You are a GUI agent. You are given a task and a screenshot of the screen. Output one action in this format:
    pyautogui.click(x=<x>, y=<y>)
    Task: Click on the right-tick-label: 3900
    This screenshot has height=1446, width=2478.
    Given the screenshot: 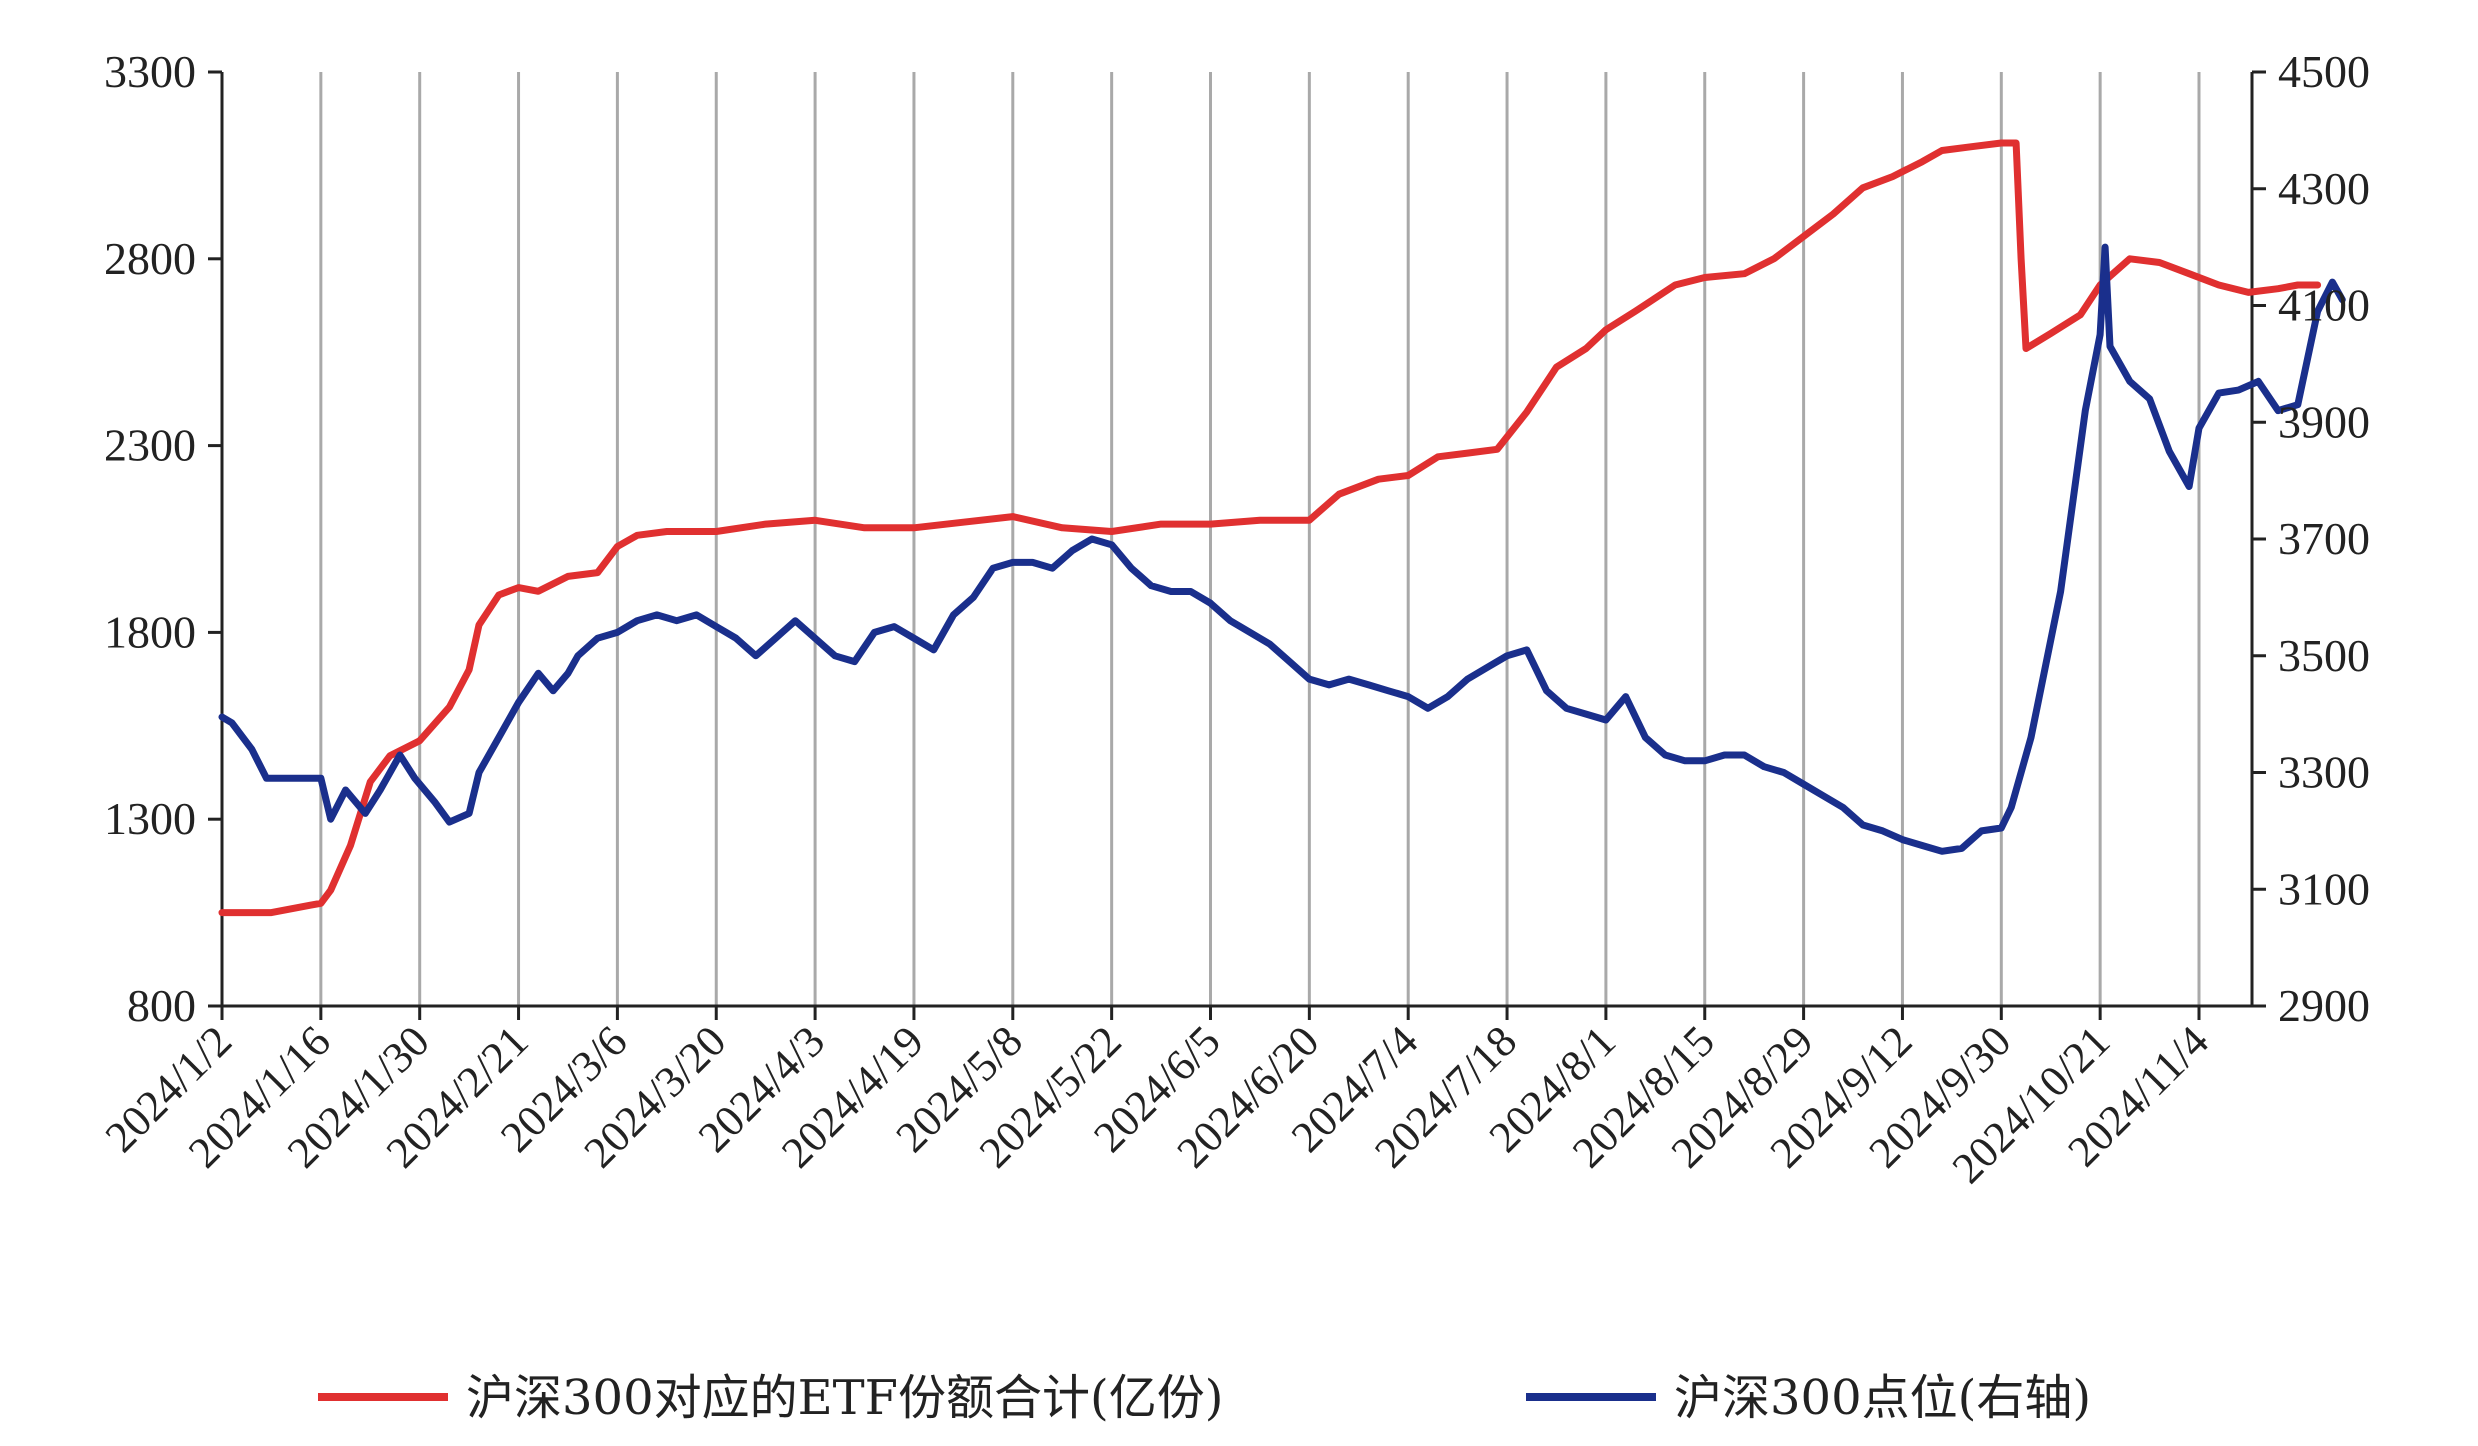 What is the action you would take?
    pyautogui.click(x=2324, y=421)
    